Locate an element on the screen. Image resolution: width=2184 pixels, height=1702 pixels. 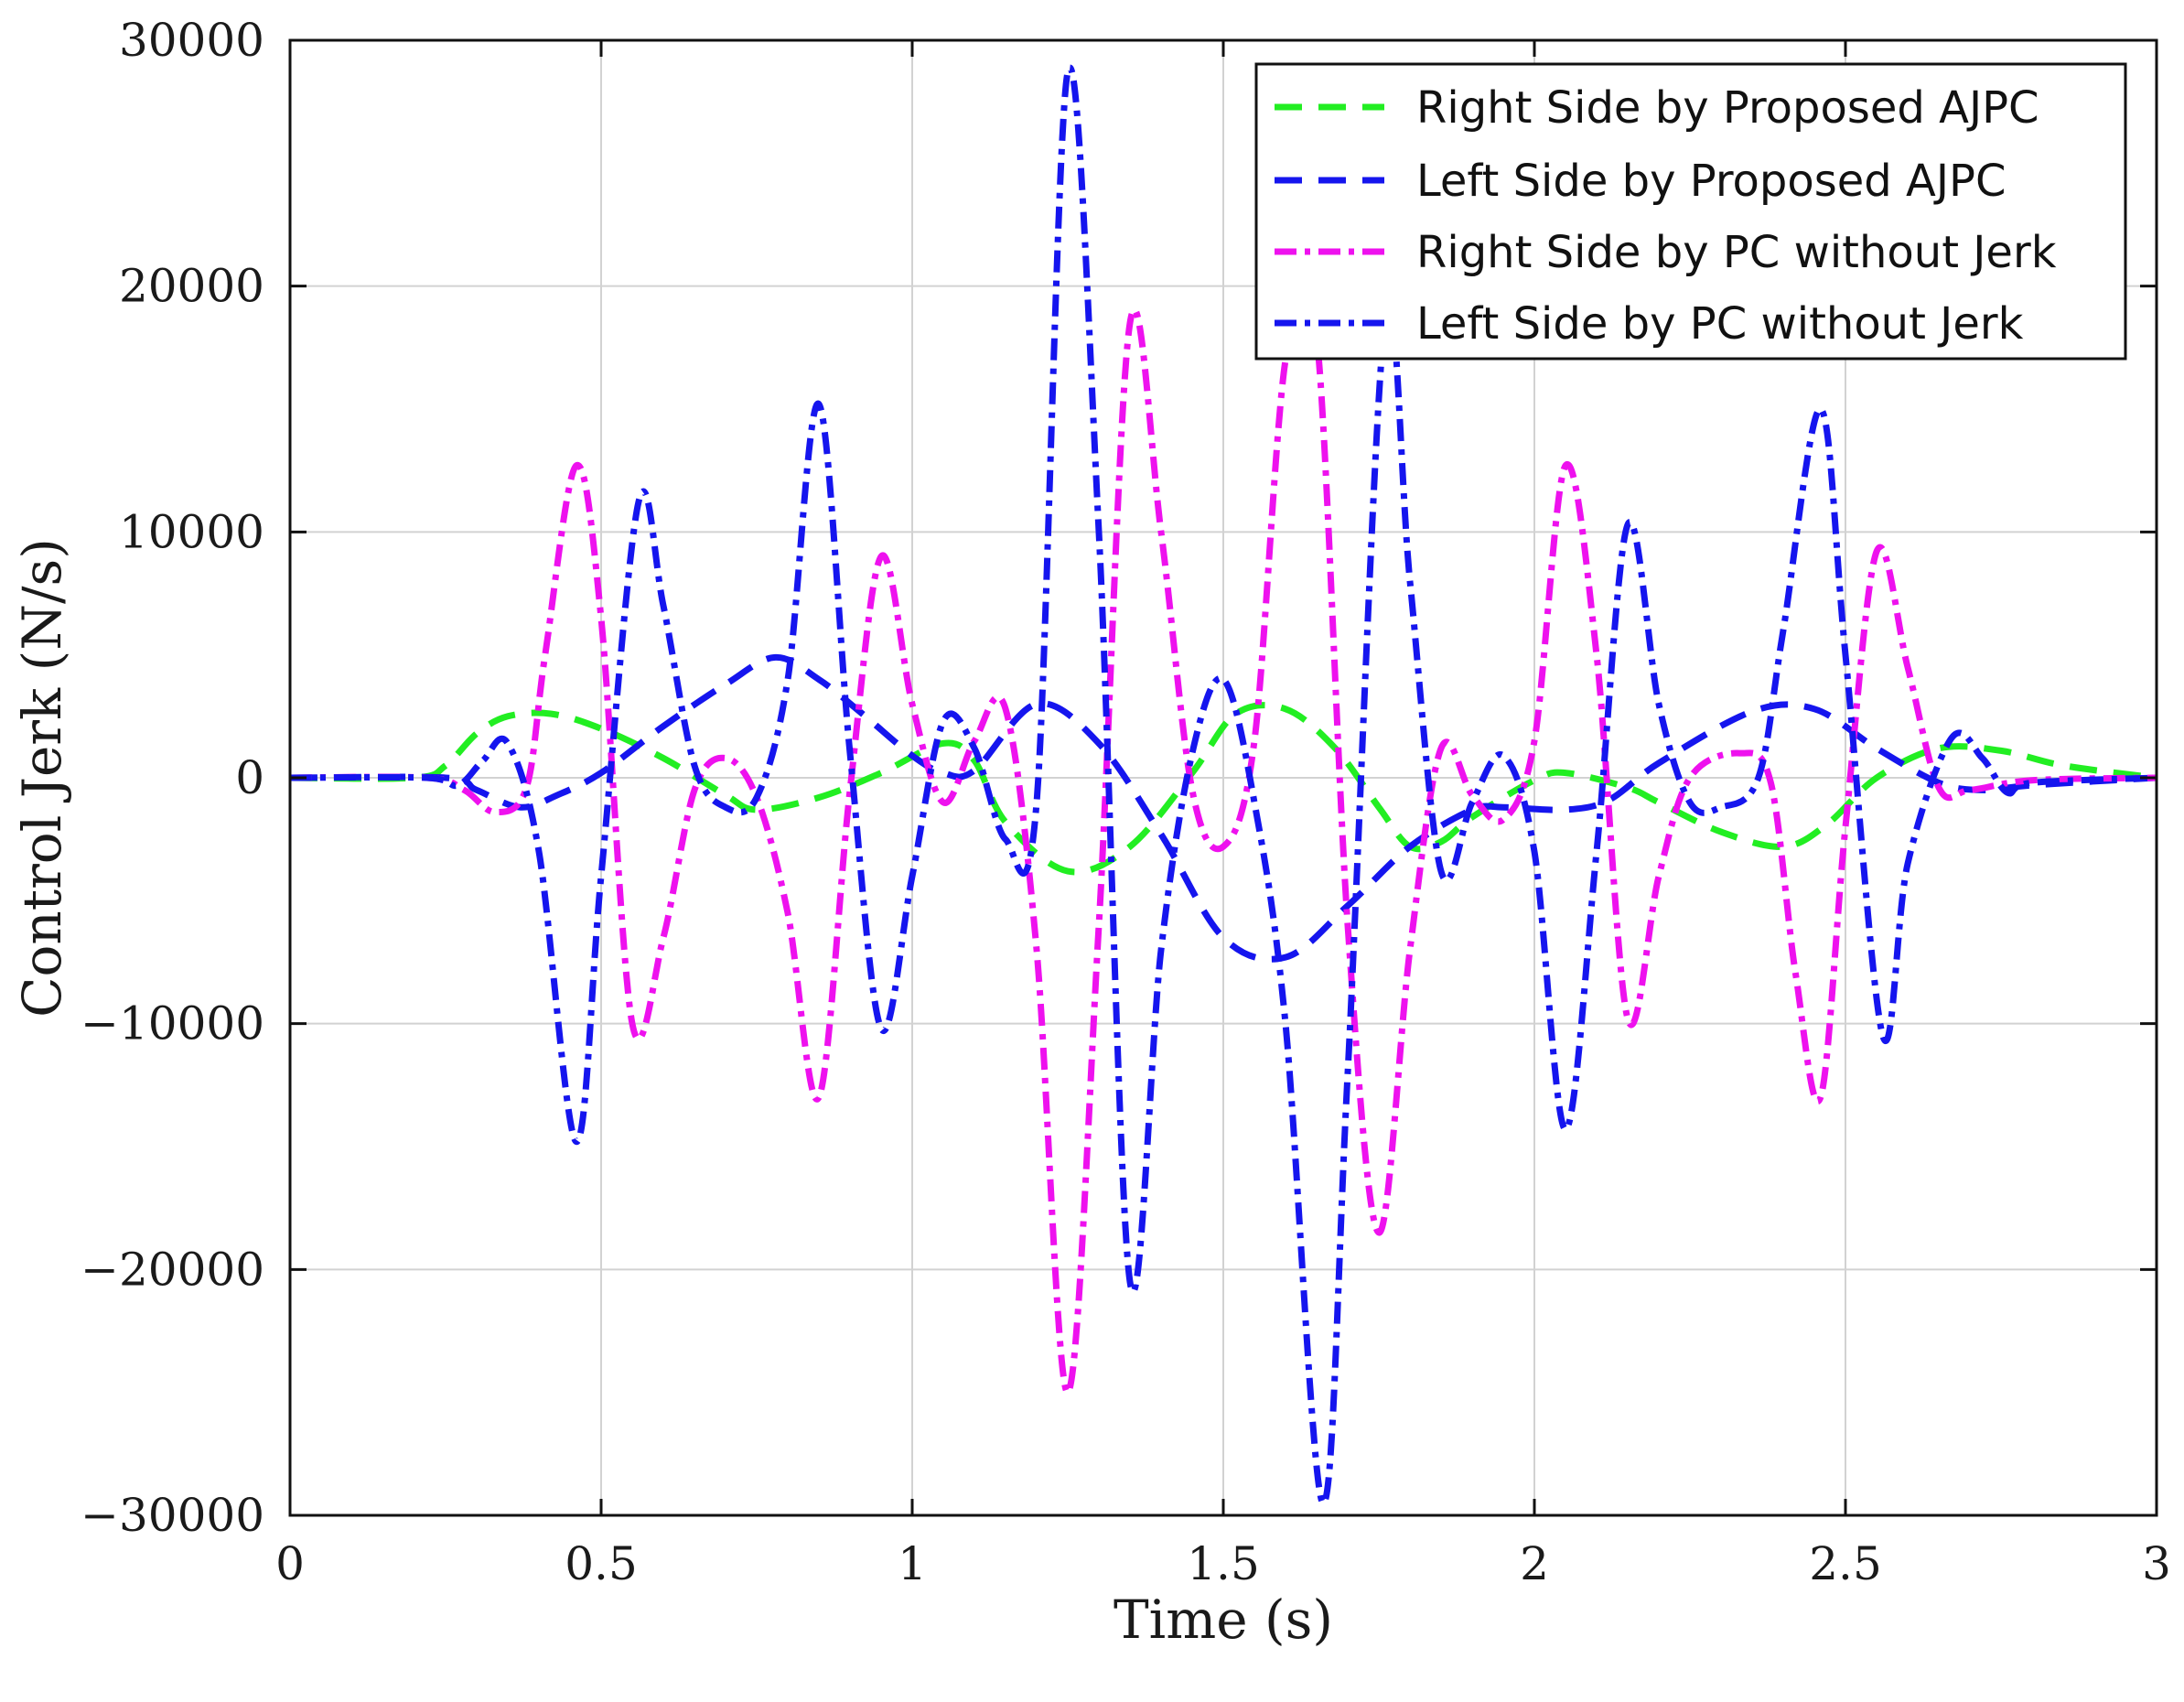
legend-label-right-ajpc: Right Side by Proposed AJPC is located at coordinates (1727, 108).